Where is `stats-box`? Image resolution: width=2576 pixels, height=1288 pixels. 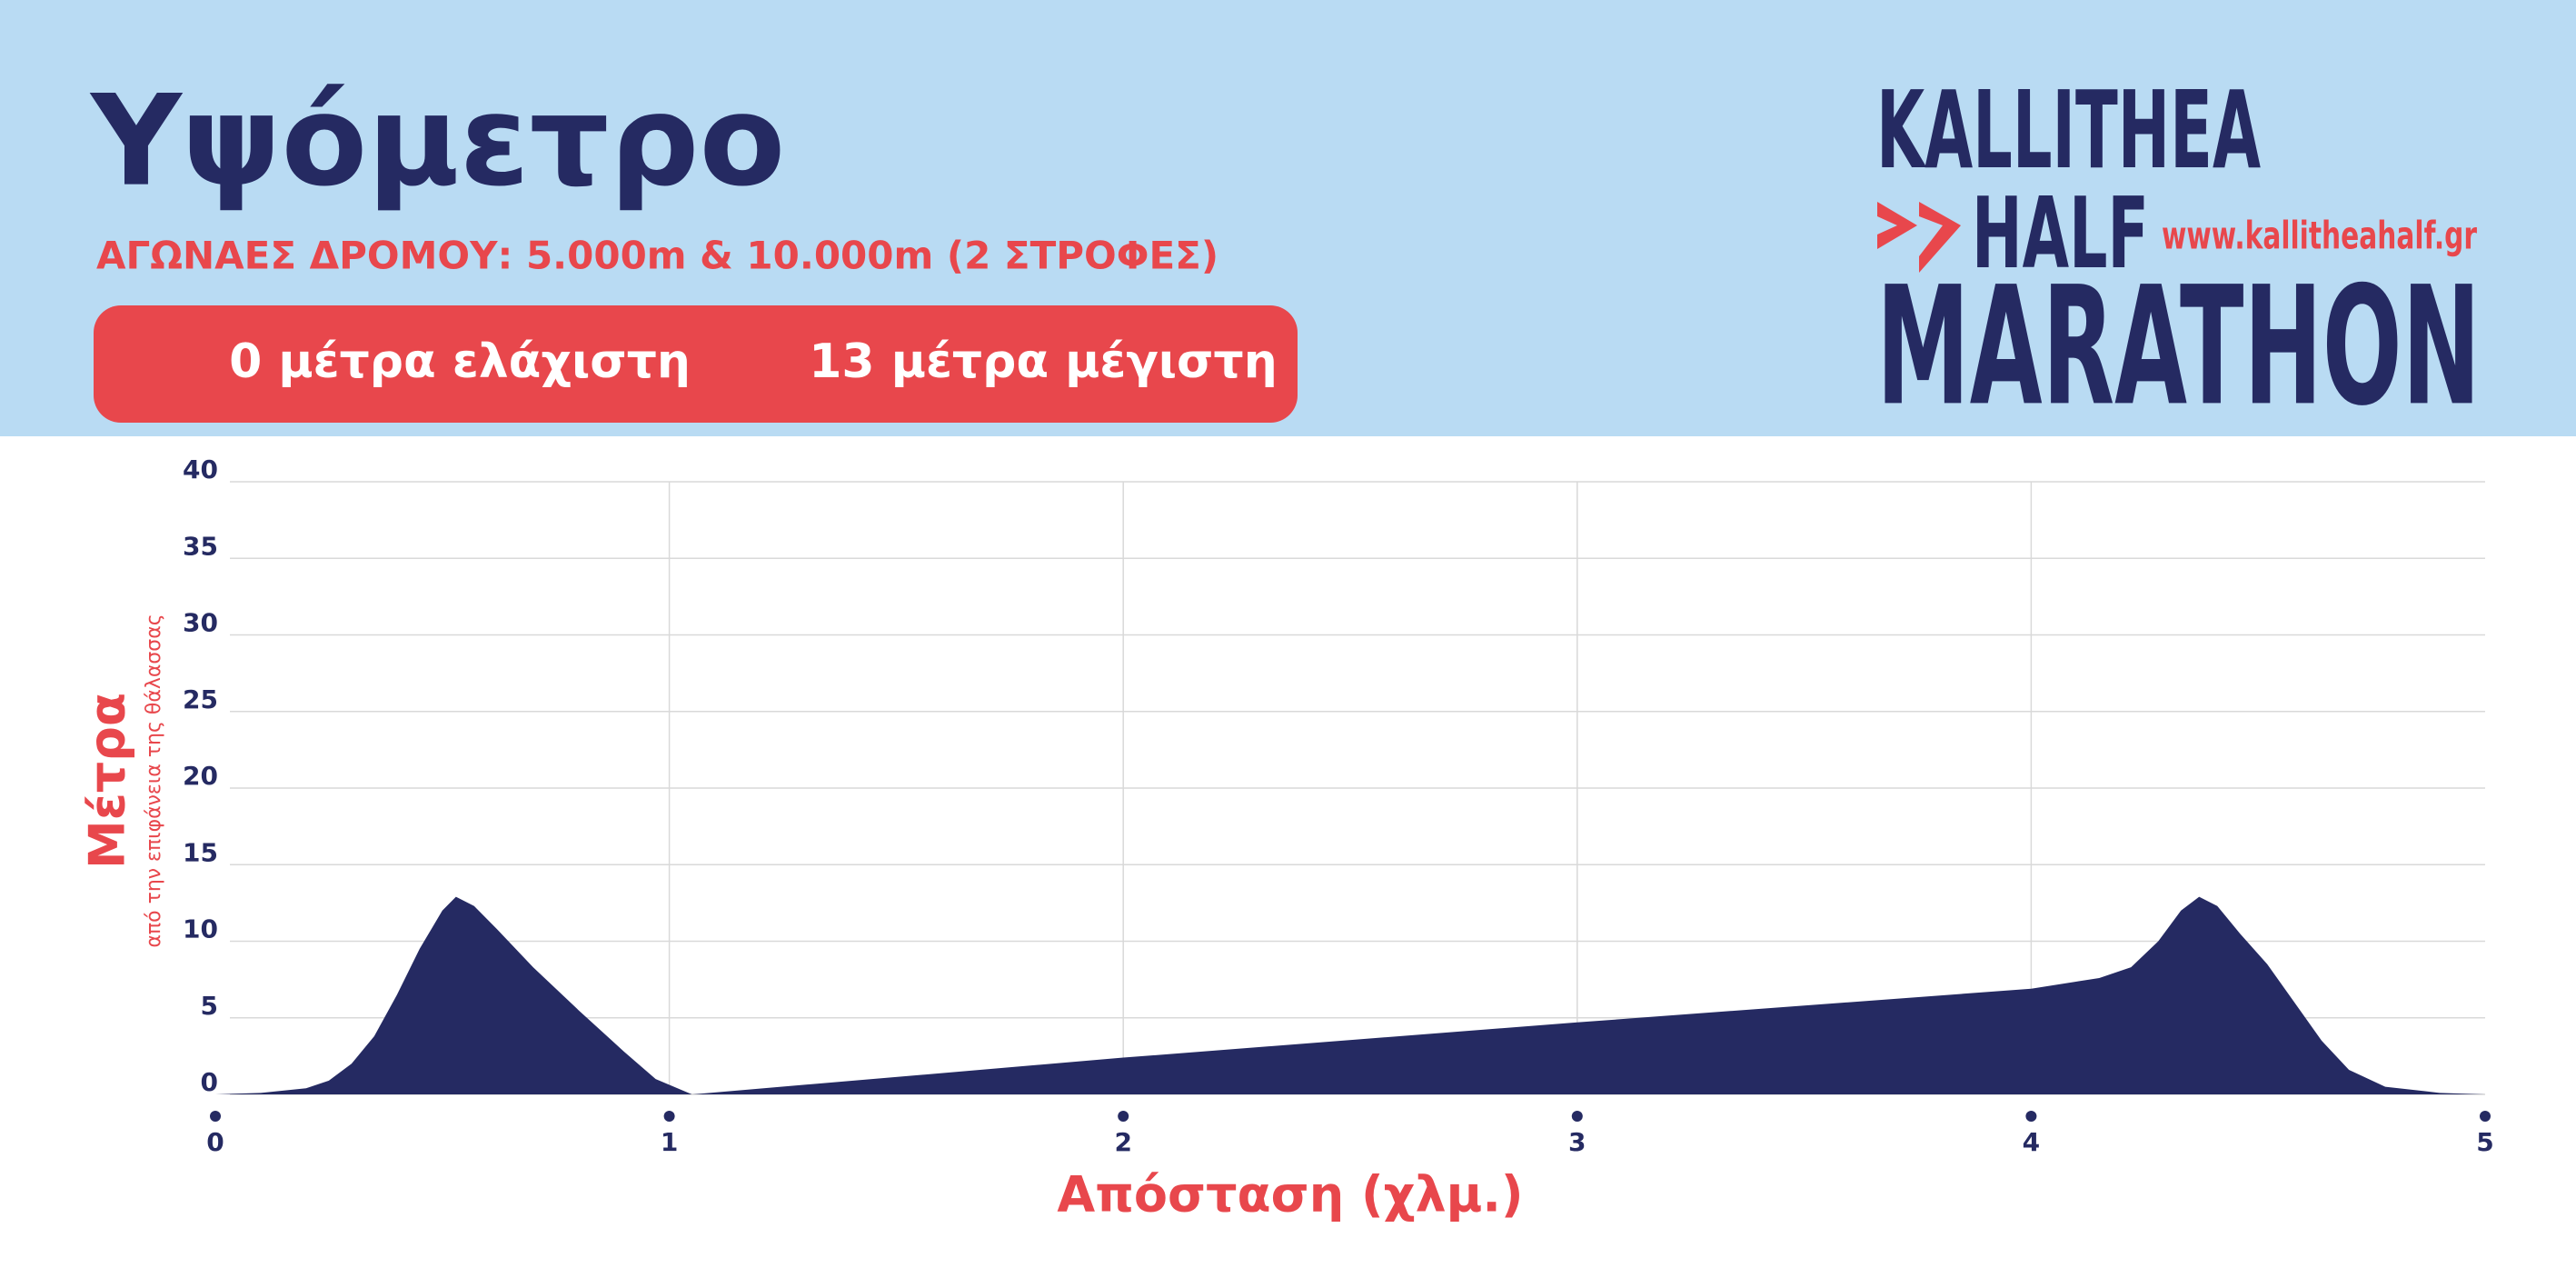 stats-box is located at coordinates (696, 364).